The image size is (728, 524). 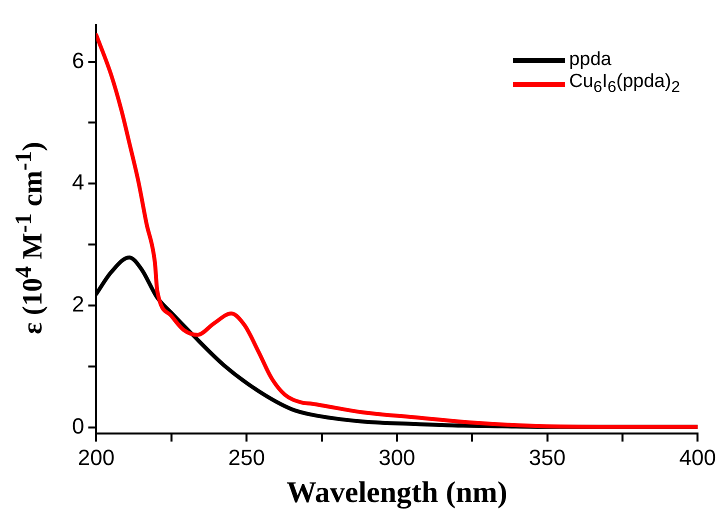 What do you see at coordinates (78, 60) in the screenshot?
I see `y-tick-label: 6` at bounding box center [78, 60].